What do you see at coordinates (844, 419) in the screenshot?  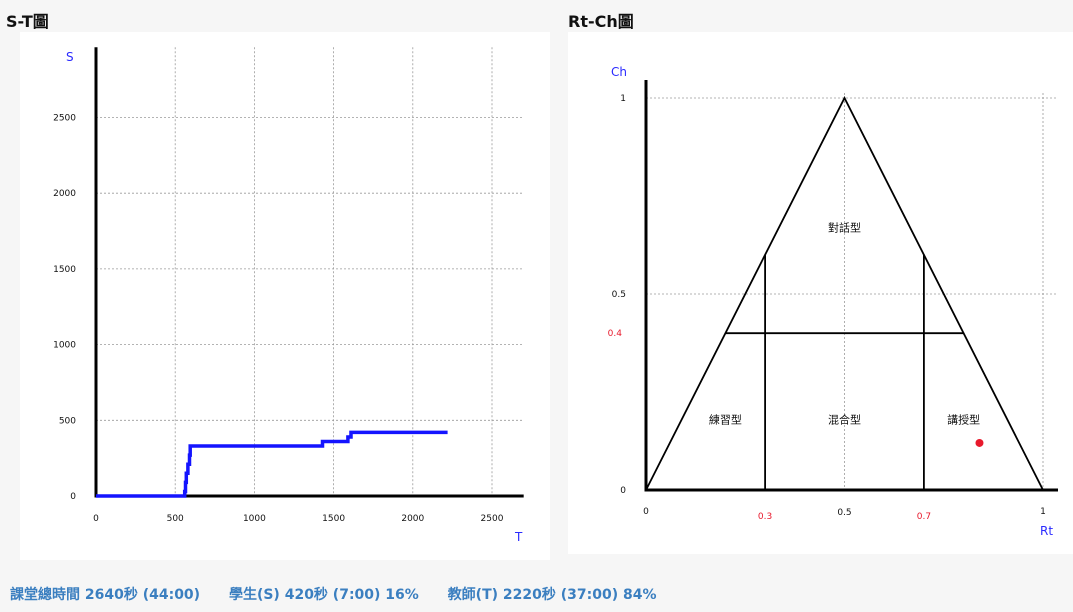 I see `region-label: 混合型` at bounding box center [844, 419].